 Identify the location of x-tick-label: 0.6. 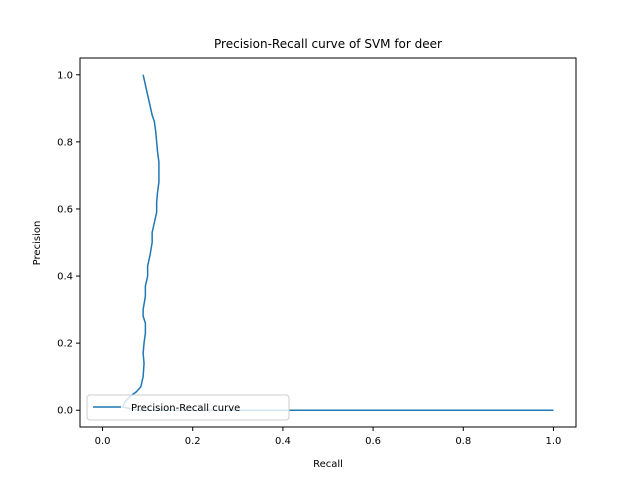
(373, 441).